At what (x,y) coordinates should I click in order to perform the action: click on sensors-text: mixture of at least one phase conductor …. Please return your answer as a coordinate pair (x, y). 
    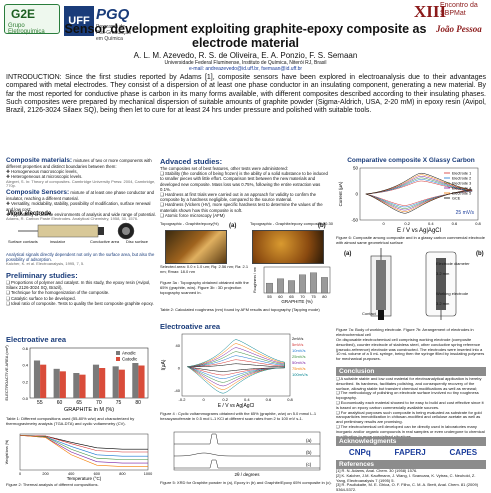
    Looking at the image, I should click on (80, 196).